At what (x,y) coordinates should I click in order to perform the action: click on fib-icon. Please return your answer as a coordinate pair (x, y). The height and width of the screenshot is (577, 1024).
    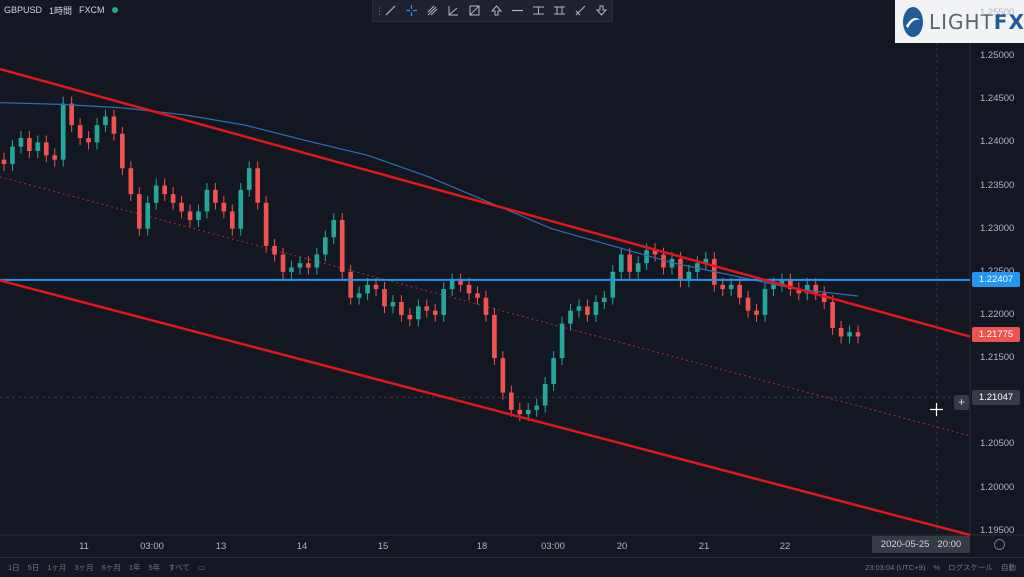
    Looking at the image, I should click on (453, 11).